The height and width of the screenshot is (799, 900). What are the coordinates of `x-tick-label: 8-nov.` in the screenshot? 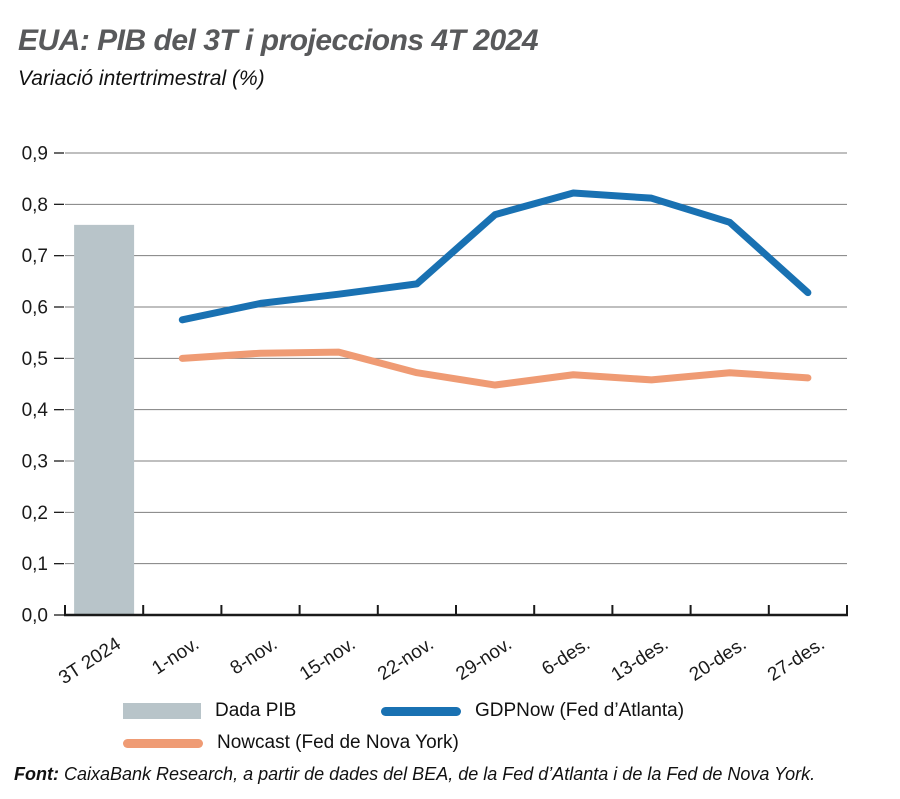 It's located at (254, 657).